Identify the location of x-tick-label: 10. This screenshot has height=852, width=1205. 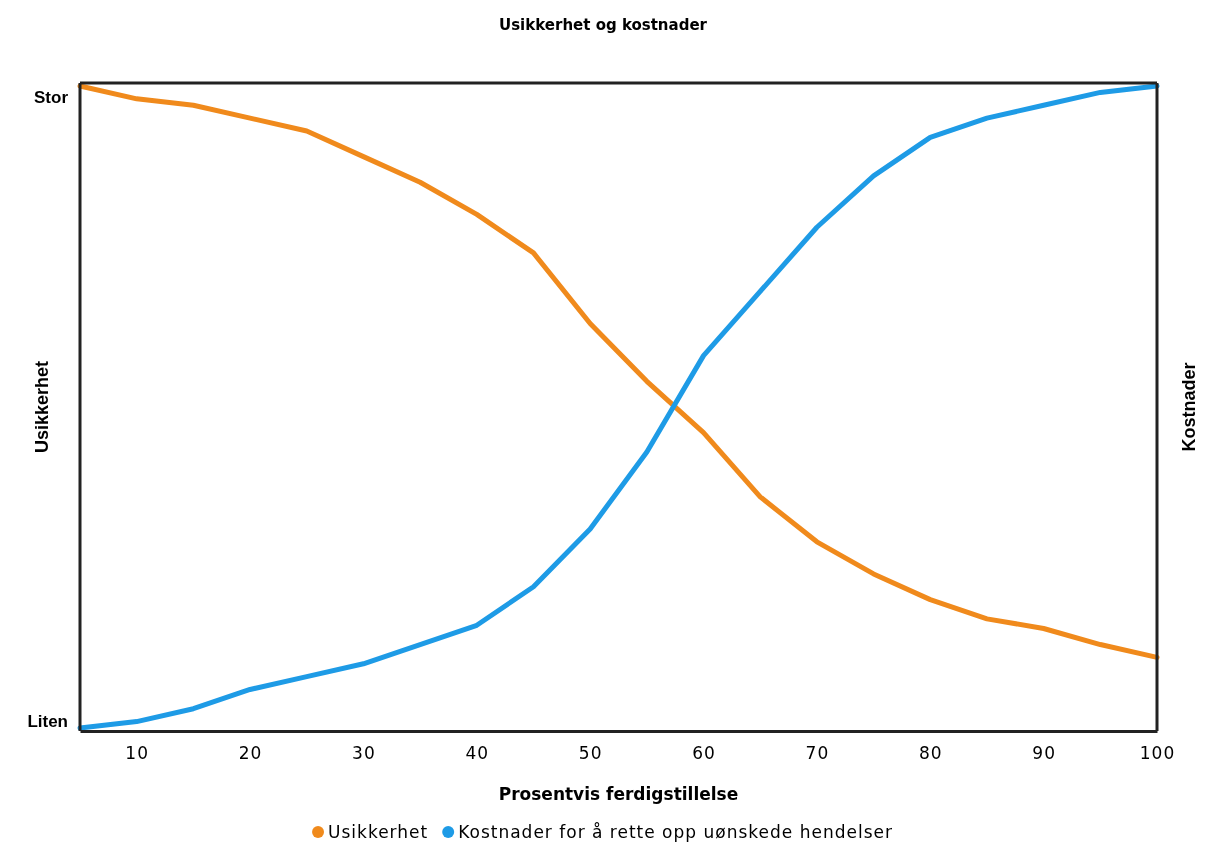
(137, 753).